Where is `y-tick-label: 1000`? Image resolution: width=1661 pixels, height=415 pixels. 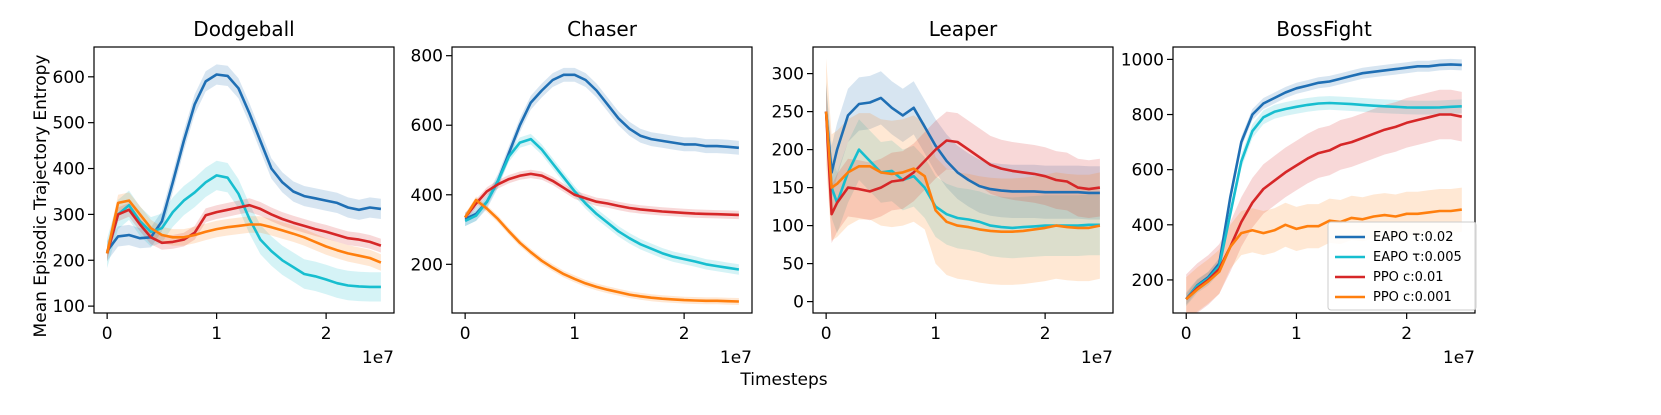
y-tick-label: 1000 is located at coordinates (1142, 60).